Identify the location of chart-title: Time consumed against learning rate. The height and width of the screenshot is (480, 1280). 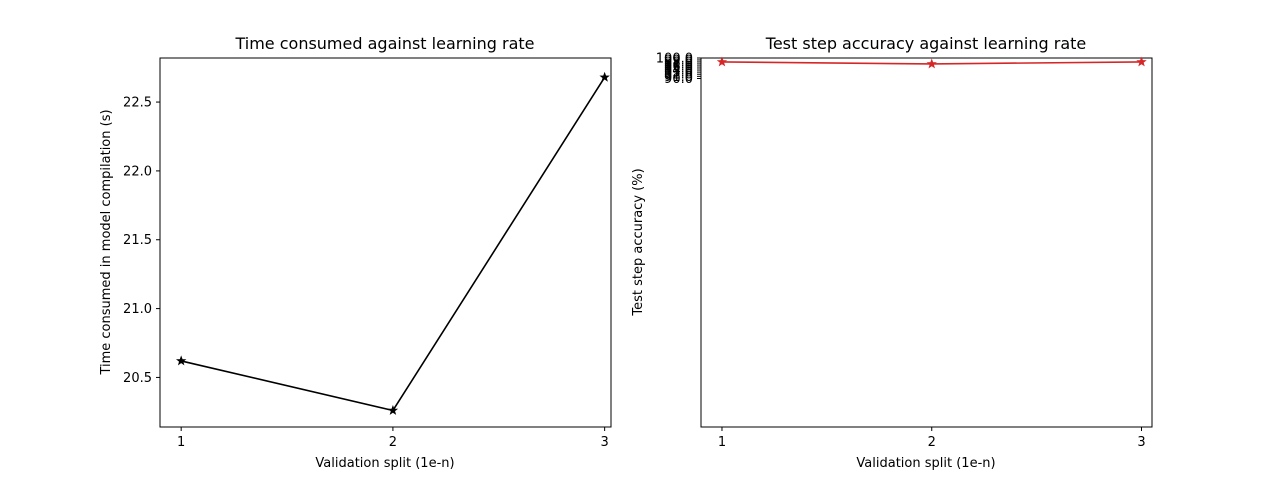
(384, 43).